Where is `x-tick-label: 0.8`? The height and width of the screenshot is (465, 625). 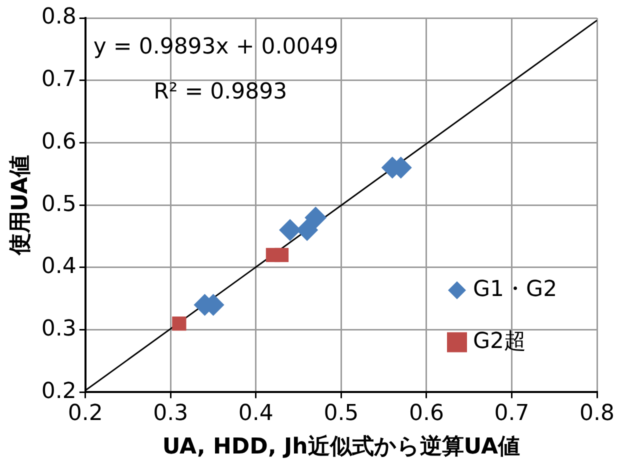
x-tick-label: 0.8 is located at coordinates (597, 413).